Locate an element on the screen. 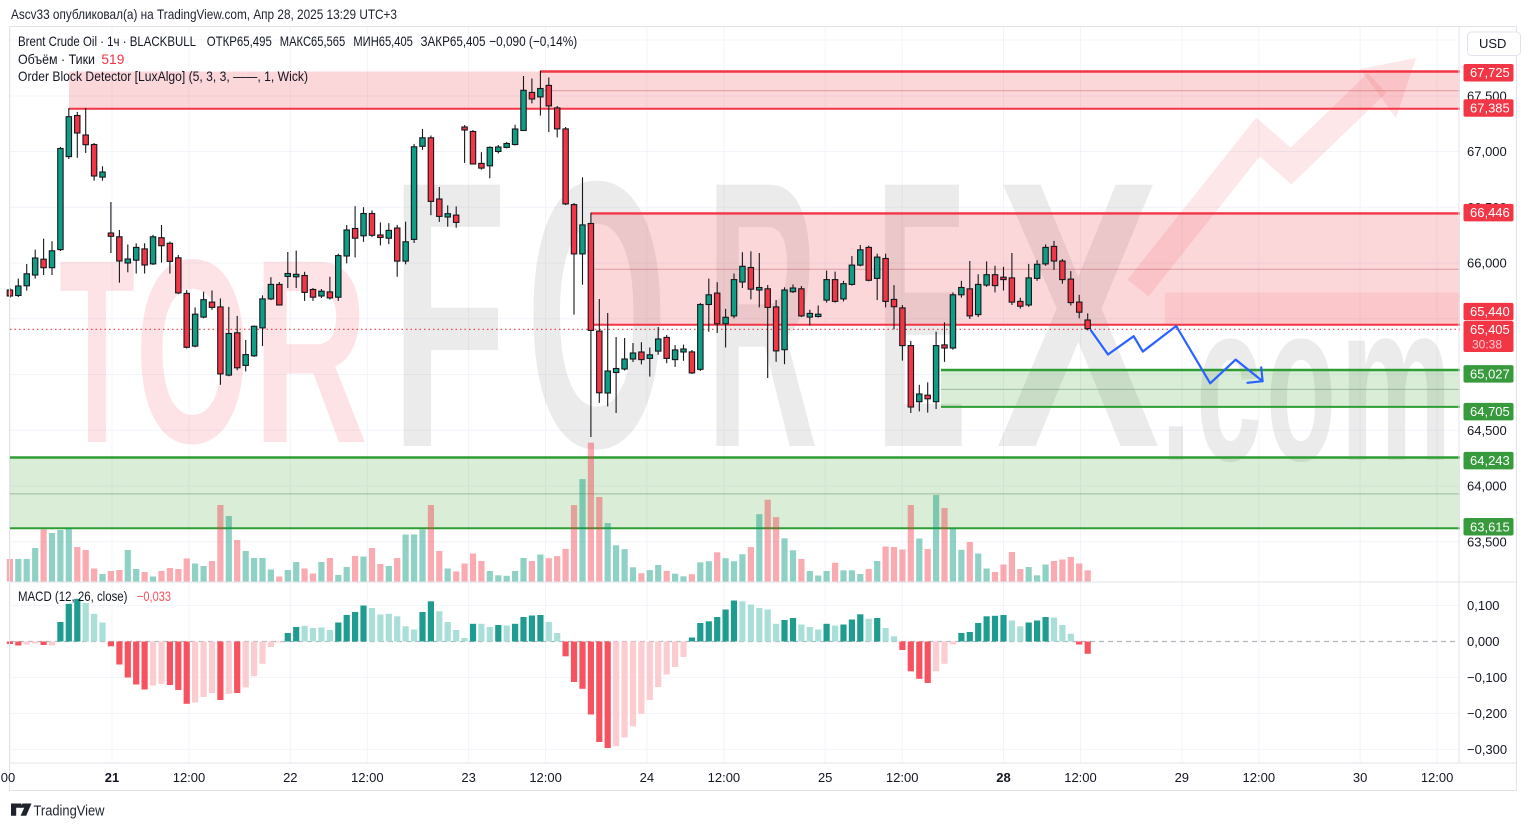  svg-text: 30 is located at coordinates (1360, 777).